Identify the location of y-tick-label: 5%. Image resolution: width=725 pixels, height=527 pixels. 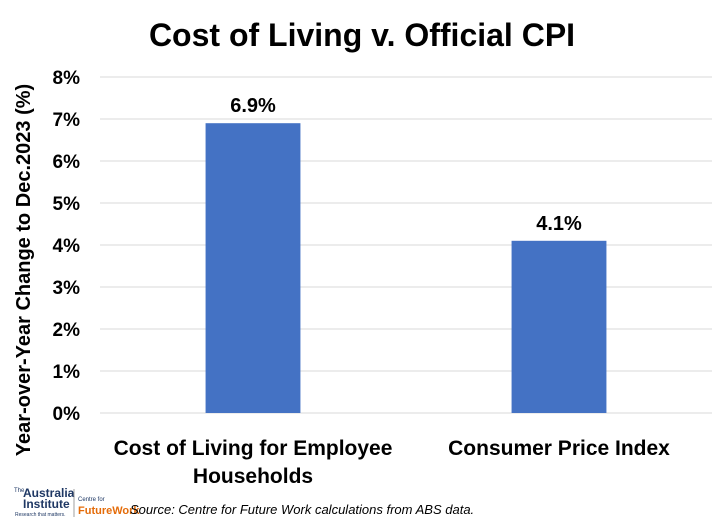
(67, 204).